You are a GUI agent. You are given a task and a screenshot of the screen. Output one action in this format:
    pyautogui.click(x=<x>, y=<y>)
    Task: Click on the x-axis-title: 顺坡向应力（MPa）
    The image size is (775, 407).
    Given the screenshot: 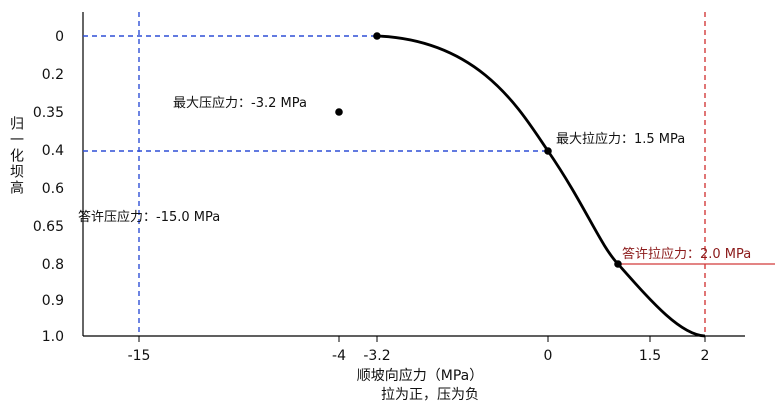 What is the action you would take?
    pyautogui.click(x=420, y=375)
    